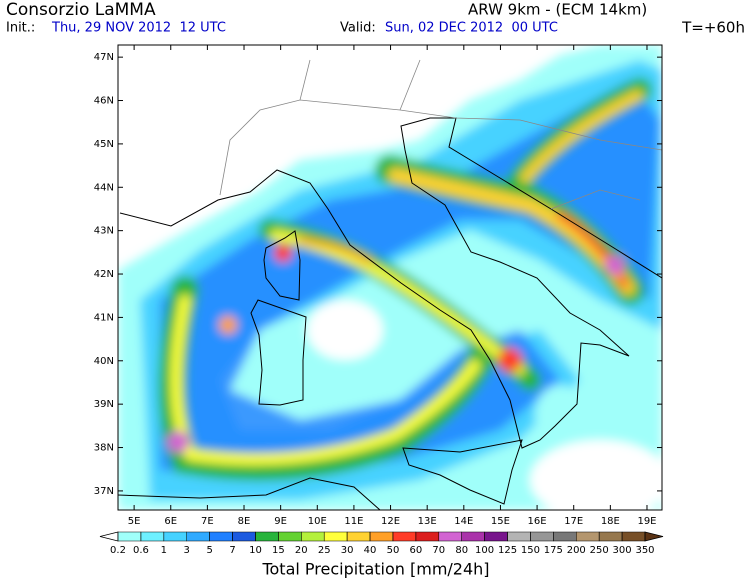  I want to click on colorbar-label: 0.2, so click(118, 550).